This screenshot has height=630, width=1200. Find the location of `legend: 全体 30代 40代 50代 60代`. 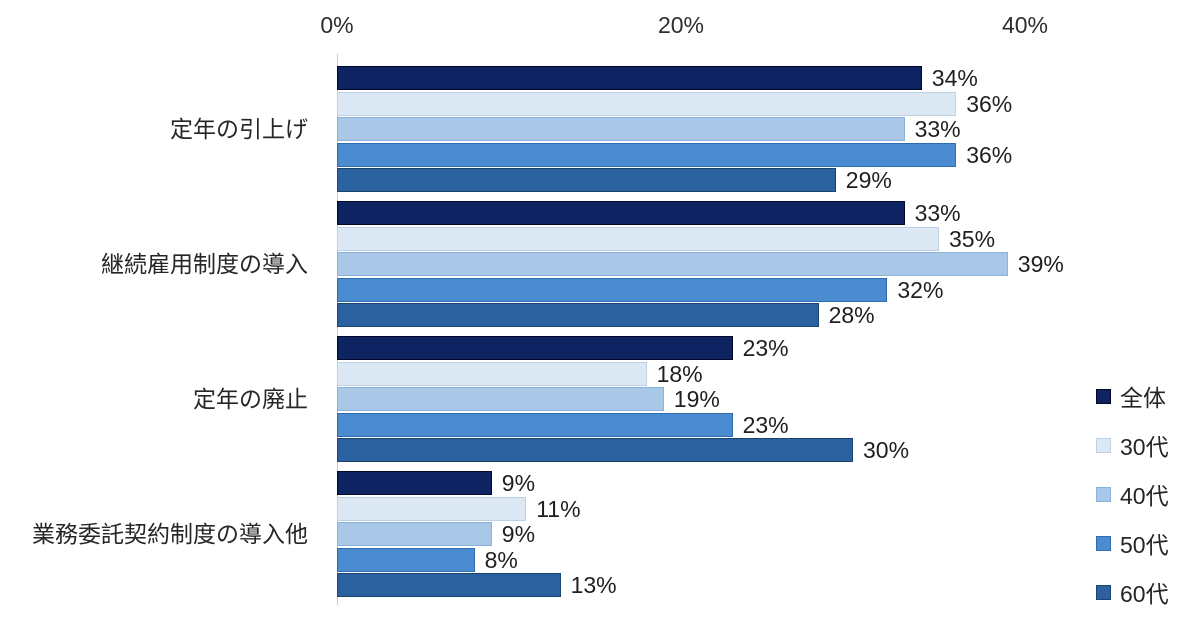

legend: 全体 30代 40代 50代 60代 is located at coordinates (1132, 495).